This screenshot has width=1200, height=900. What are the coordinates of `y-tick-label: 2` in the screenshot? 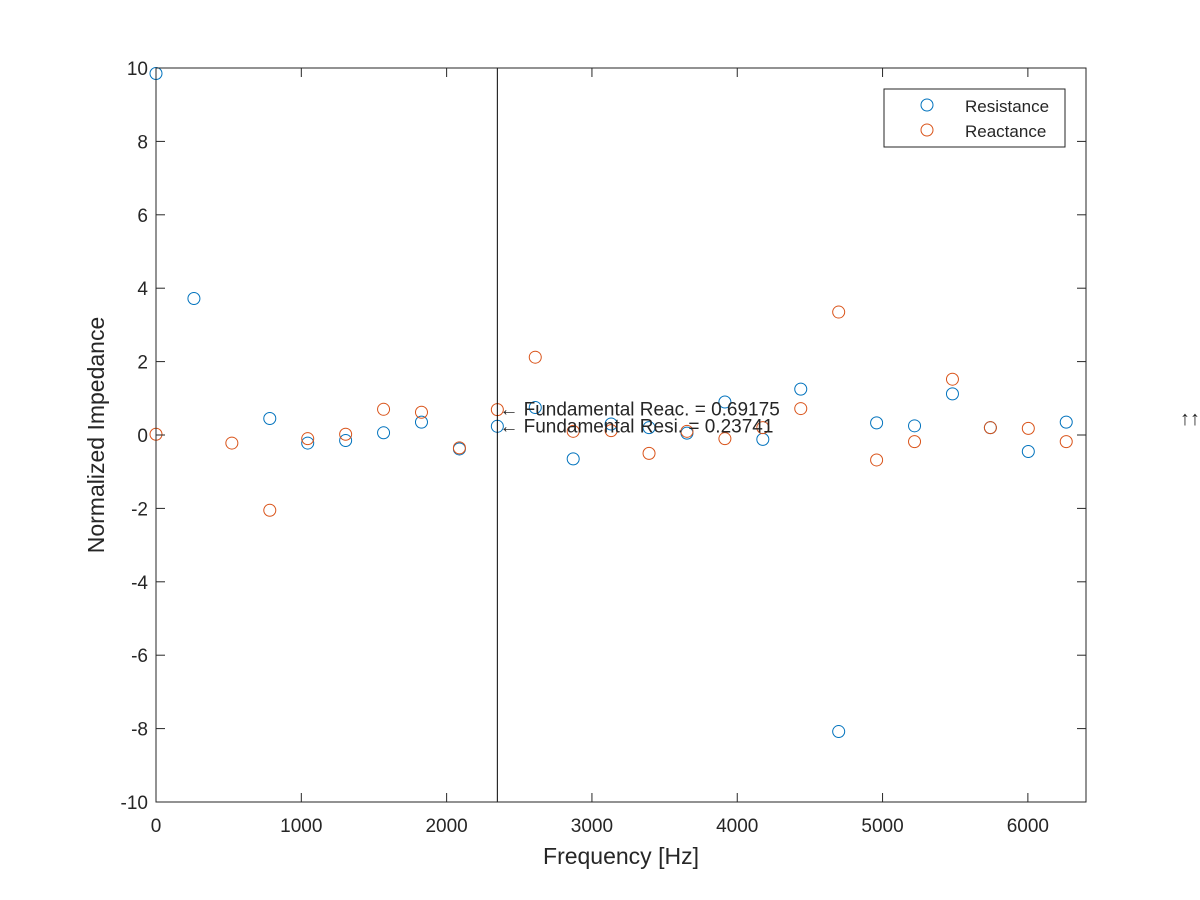 It's located at (142, 363).